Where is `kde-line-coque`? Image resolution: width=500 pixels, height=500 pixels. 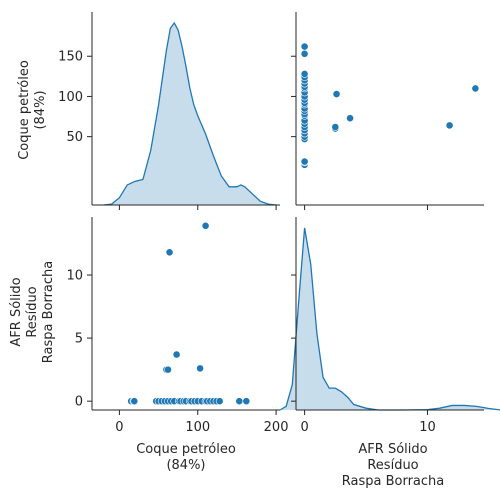
kde-line-coque is located at coordinates (190, 113).